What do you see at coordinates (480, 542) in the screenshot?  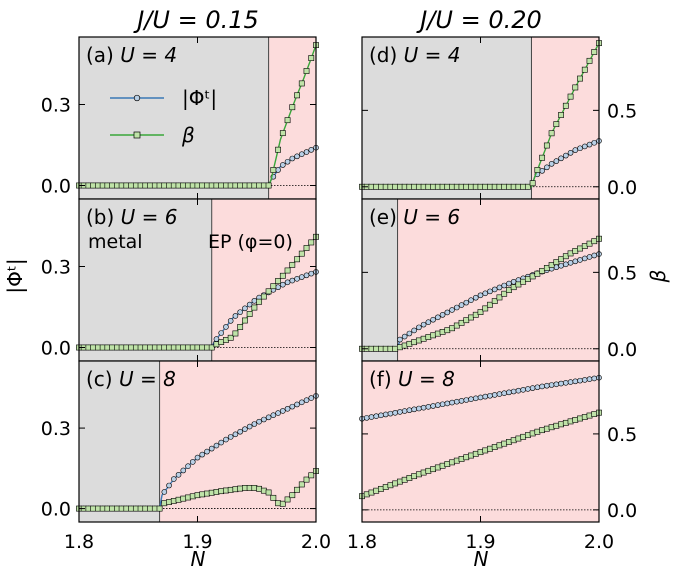 I see `x-tick-label: 1.9` at bounding box center [480, 542].